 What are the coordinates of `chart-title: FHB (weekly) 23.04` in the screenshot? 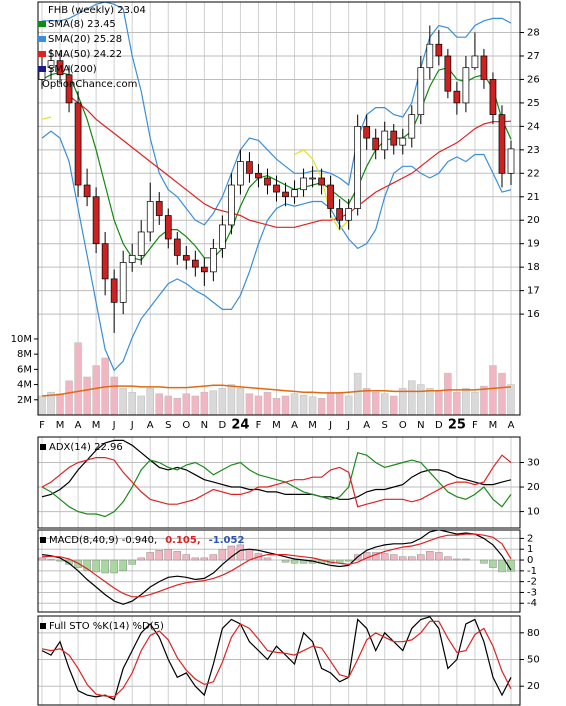 It's located at (97, 10).